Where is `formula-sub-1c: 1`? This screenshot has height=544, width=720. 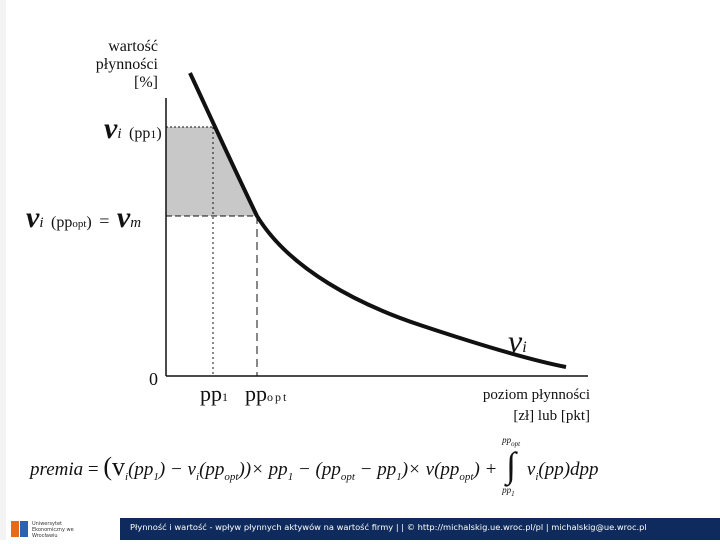
formula-sub-1c: 1 is located at coordinates (399, 476).